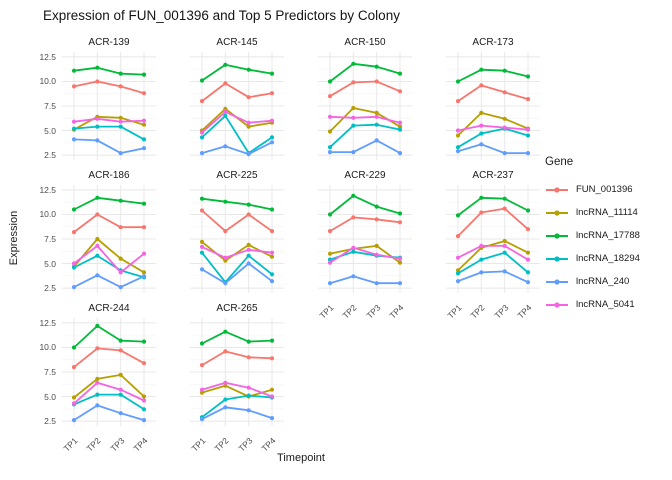 Image resolution: width=672 pixels, height=480 pixels. I want to click on facet-title: ACR-225, so click(237, 175).